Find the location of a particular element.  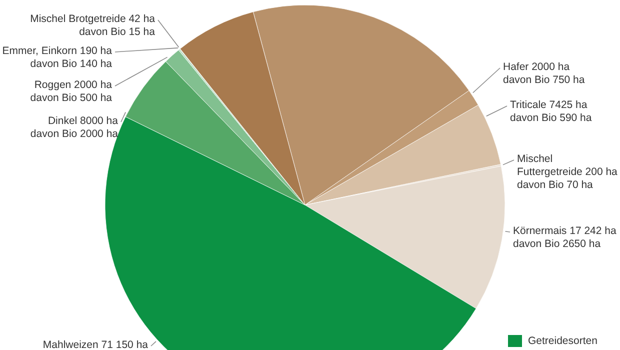

slice-label: Roggen 2000 ha davon Bio 500 ha is located at coordinates (71, 91).